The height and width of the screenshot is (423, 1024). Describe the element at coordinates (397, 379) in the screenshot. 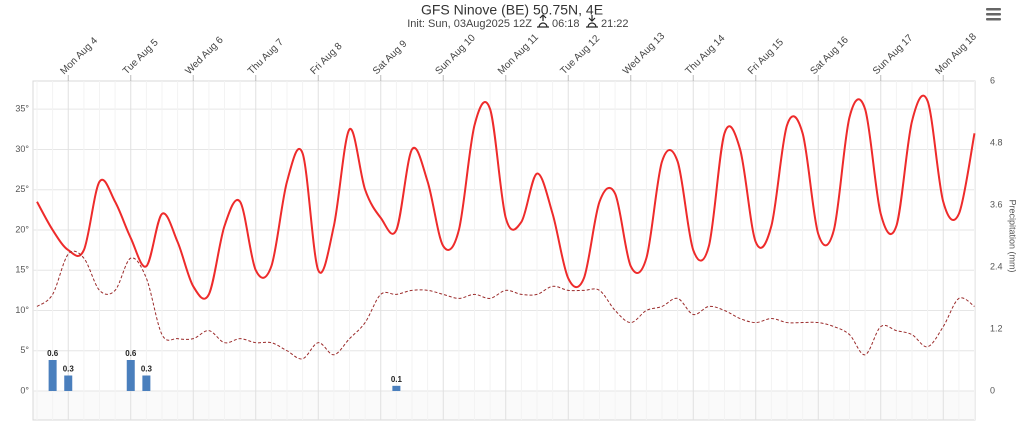

I see `bar-label: 0.1` at that location.